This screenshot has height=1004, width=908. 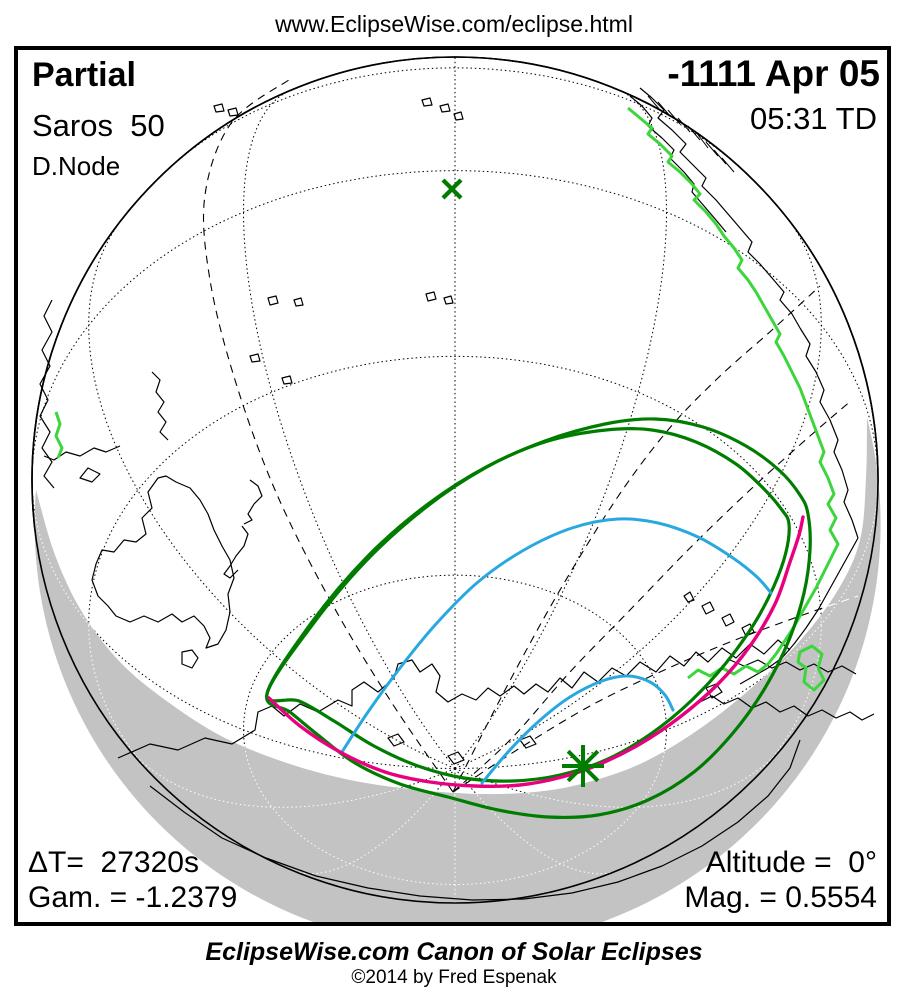 What do you see at coordinates (780, 897) in the screenshot?
I see `magnitude-label: Mag. = 0.5554` at bounding box center [780, 897].